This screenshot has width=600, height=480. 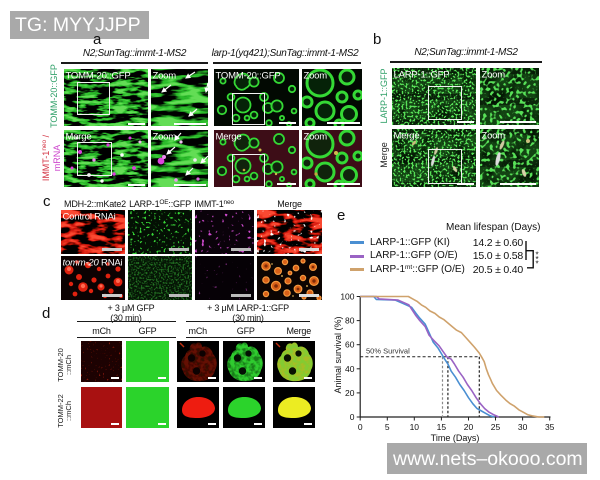 What do you see at coordinates (523, 427) in the screenshot?
I see `svg-text: 30` at bounding box center [523, 427].